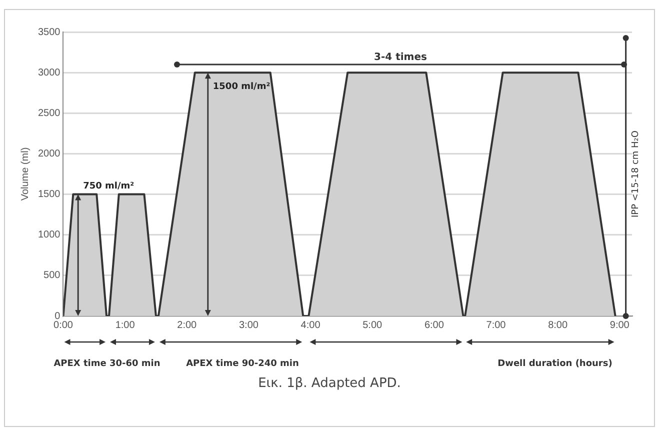  What do you see at coordinates (496, 325) in the screenshot?
I see `x-tick-label: 7:00` at bounding box center [496, 325].